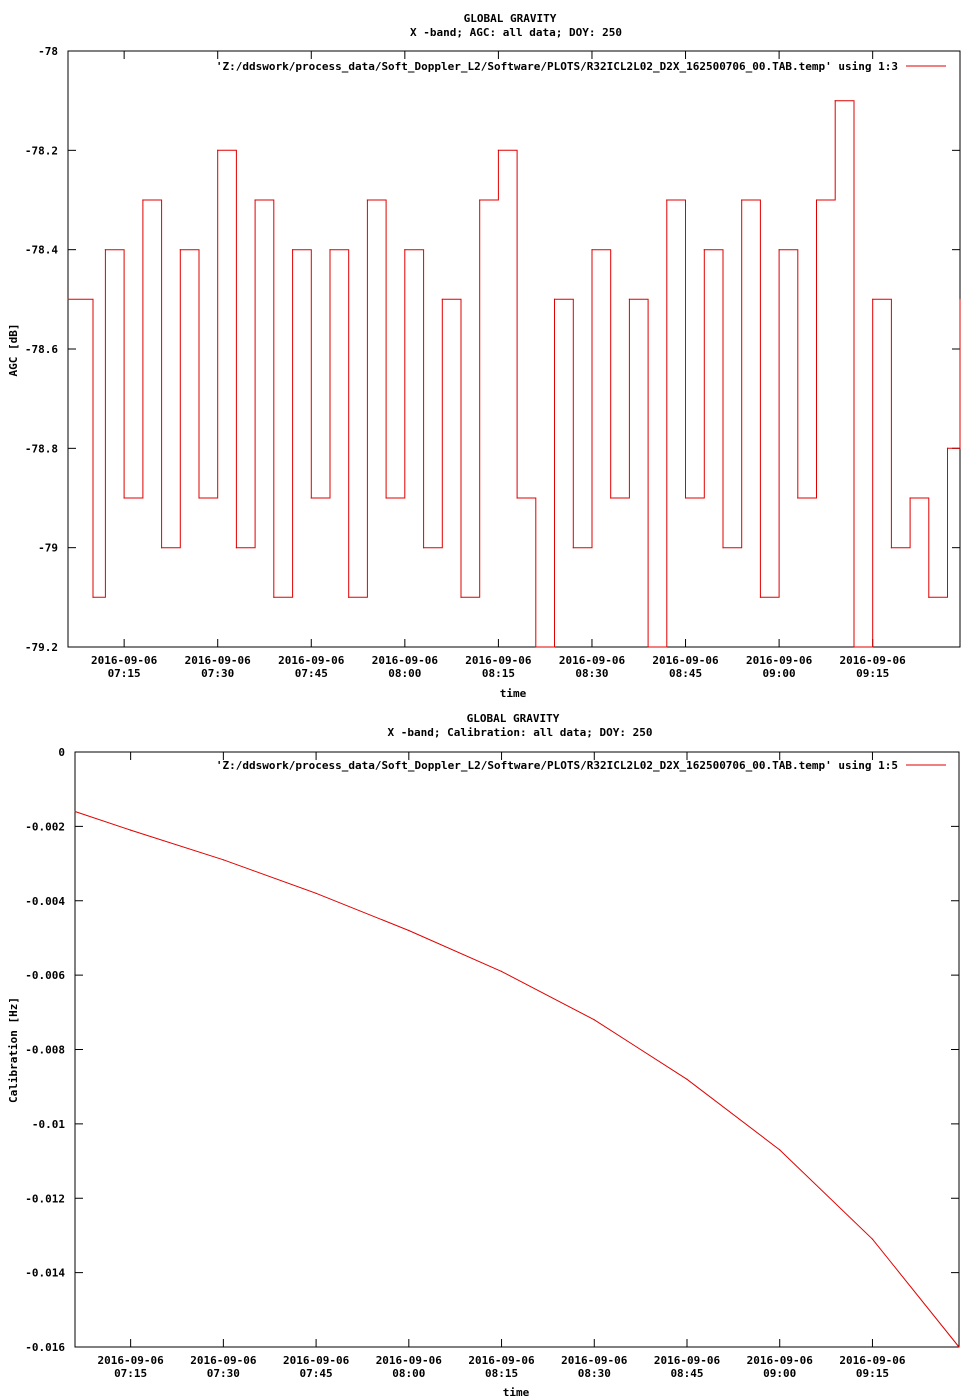 This screenshot has height=1400, width=980. Describe the element at coordinates (41, 448) in the screenshot. I see `y-tick-label: -78.8` at that location.